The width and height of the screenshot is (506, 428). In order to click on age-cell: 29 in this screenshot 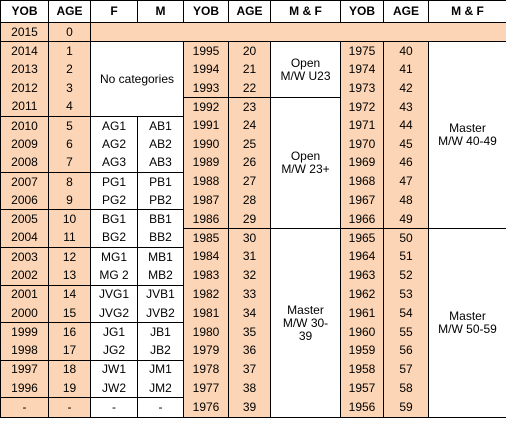, I will do `click(249, 219)`.